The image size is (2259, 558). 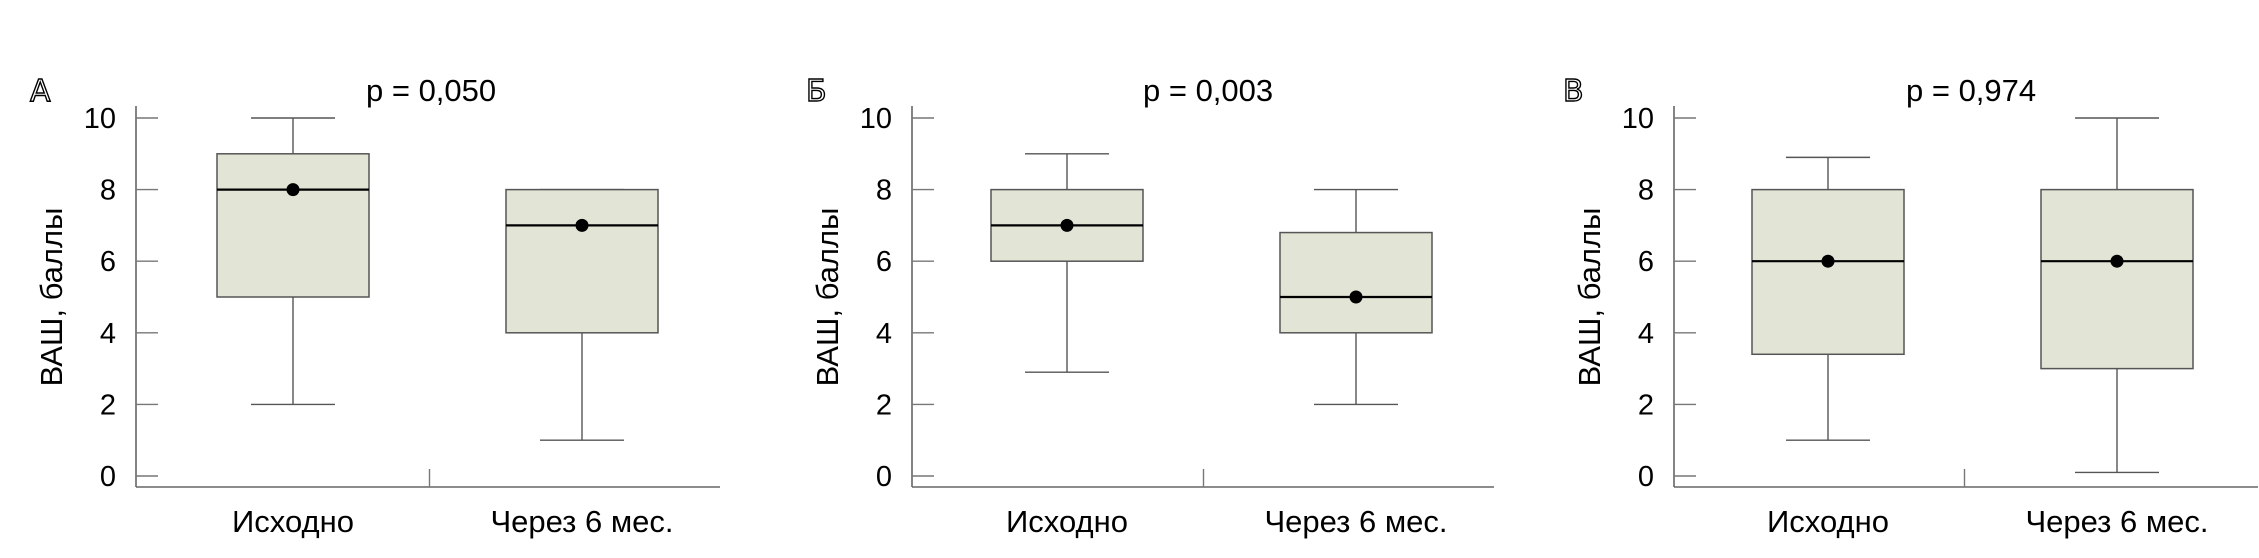 What do you see at coordinates (1573, 91) in the screenshot?
I see `panel-letter: В` at bounding box center [1573, 91].